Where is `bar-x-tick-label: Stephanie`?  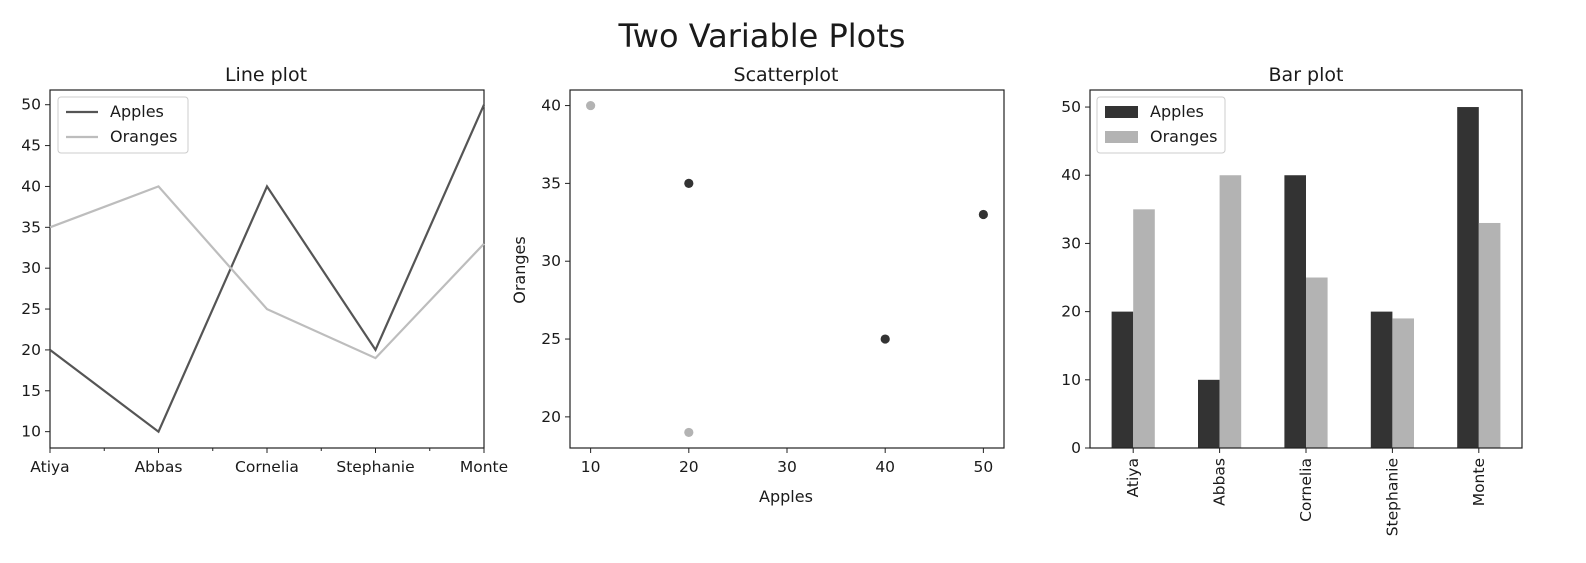
bar-x-tick-label: Stephanie is located at coordinates (1392, 497).